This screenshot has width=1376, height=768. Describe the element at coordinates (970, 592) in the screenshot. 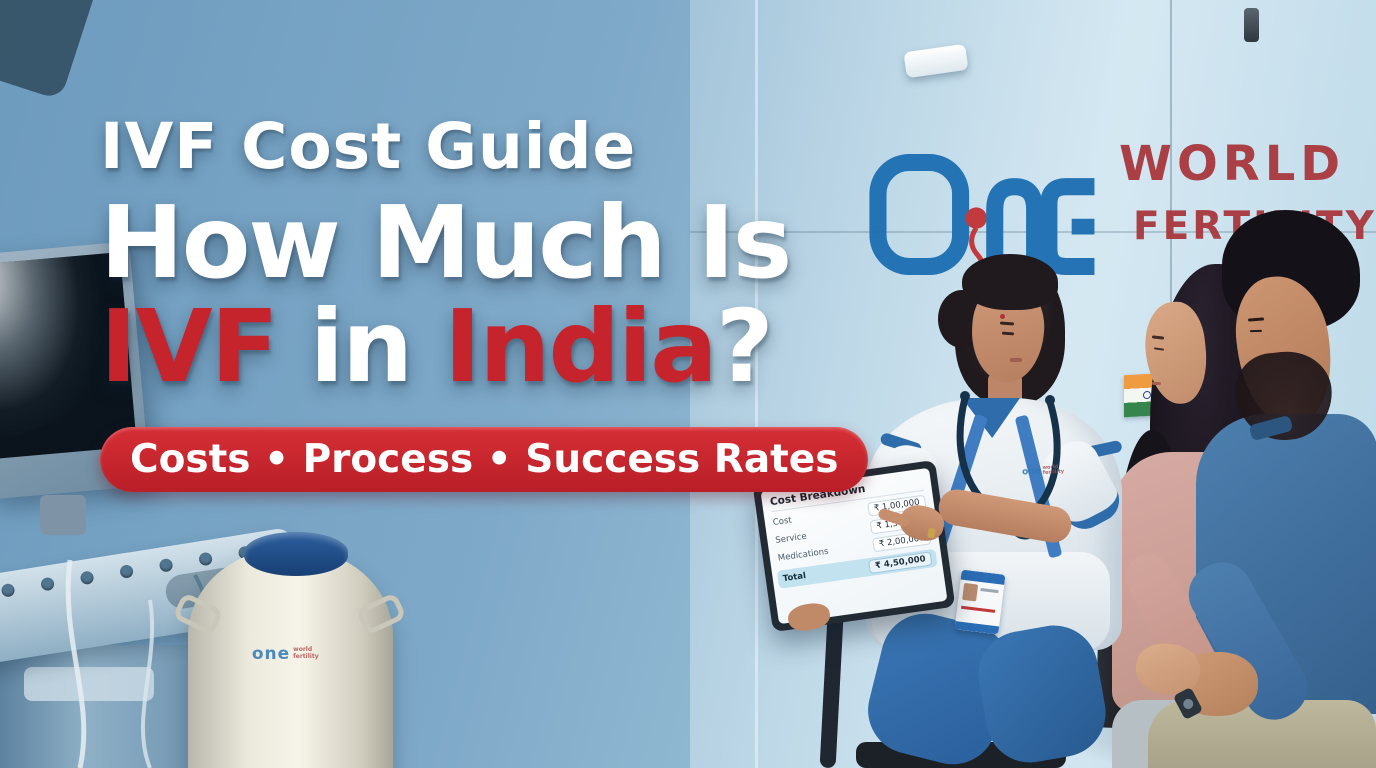

I see `badge-photo` at that location.